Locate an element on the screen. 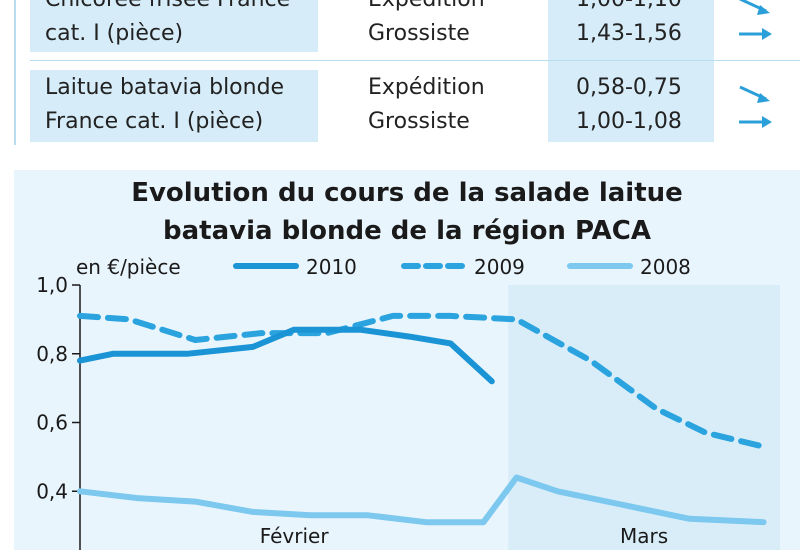 This screenshot has width=800, height=550. legend-label-2009: 2009 is located at coordinates (499, 267).